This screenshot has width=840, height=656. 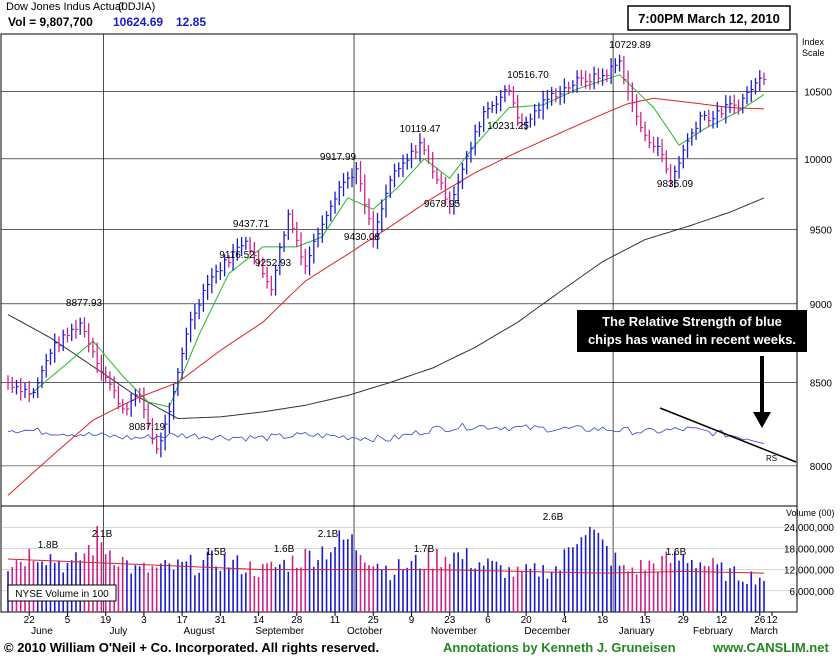 What do you see at coordinates (64, 7) in the screenshot?
I see `chart-title: Dow Jones Indus Actual` at bounding box center [64, 7].